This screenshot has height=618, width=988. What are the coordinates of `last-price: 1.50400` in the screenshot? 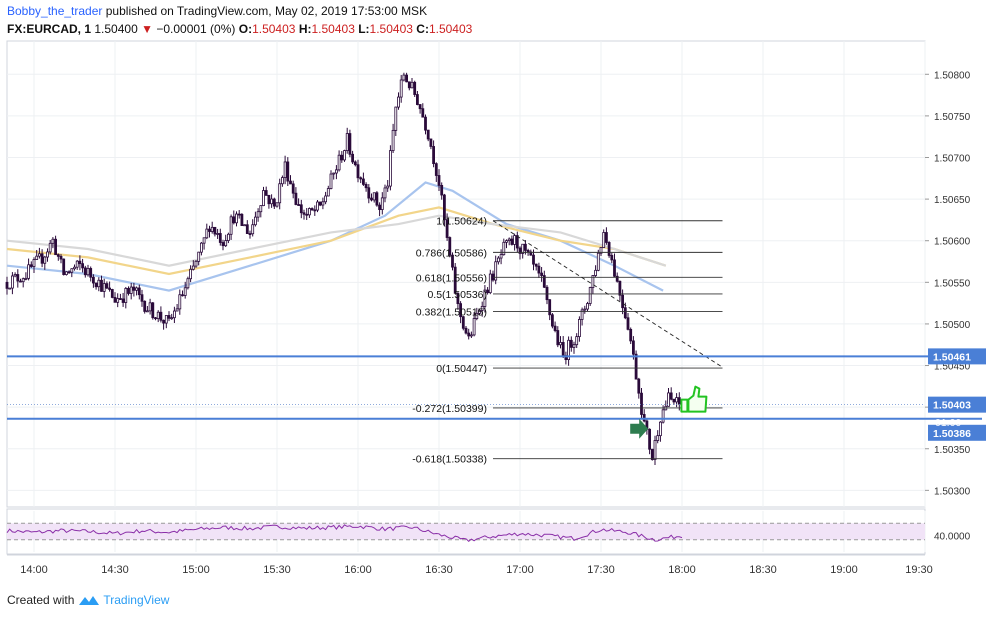 It's located at (116, 29).